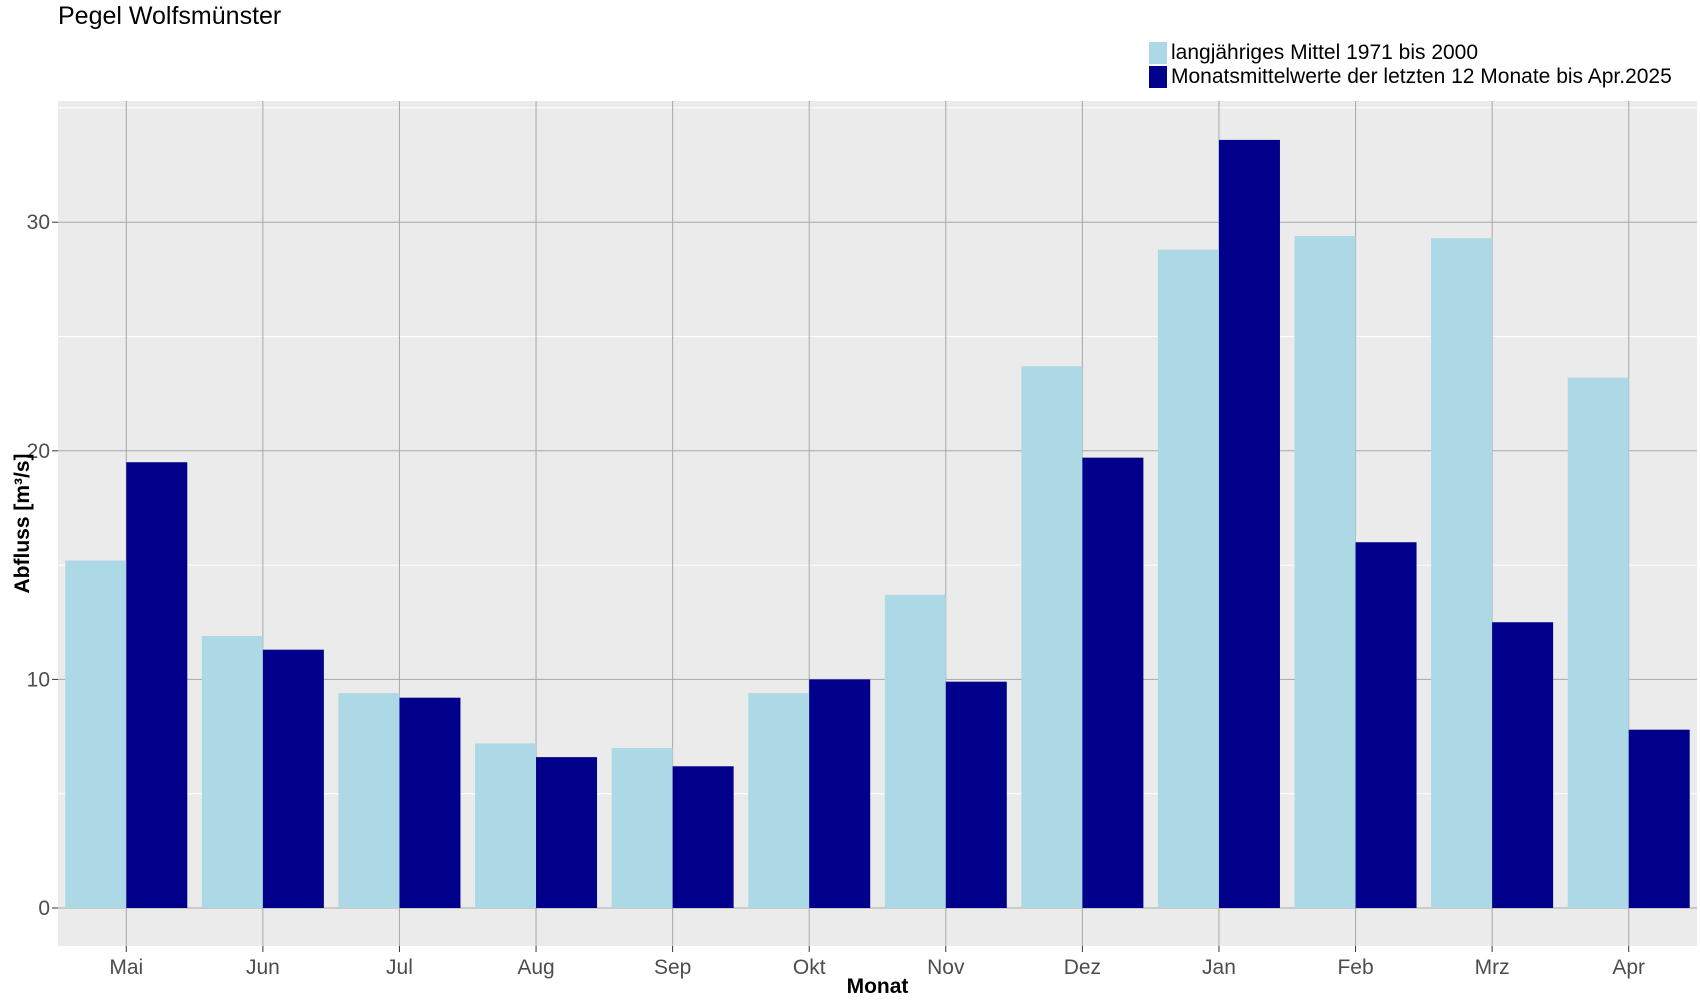  Describe the element at coordinates (672, 967) in the screenshot. I see `x-tick-label: Sep` at that location.